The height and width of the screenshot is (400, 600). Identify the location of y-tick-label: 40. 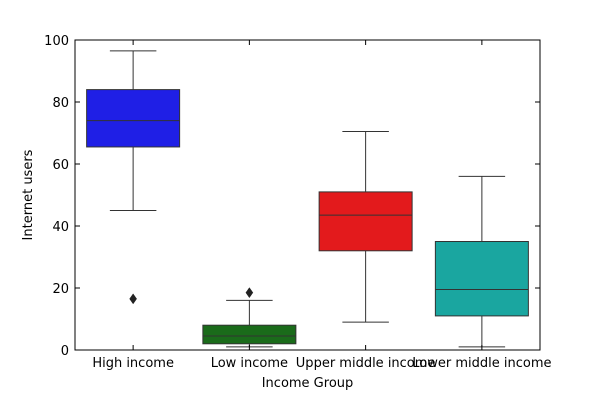
(60, 227).